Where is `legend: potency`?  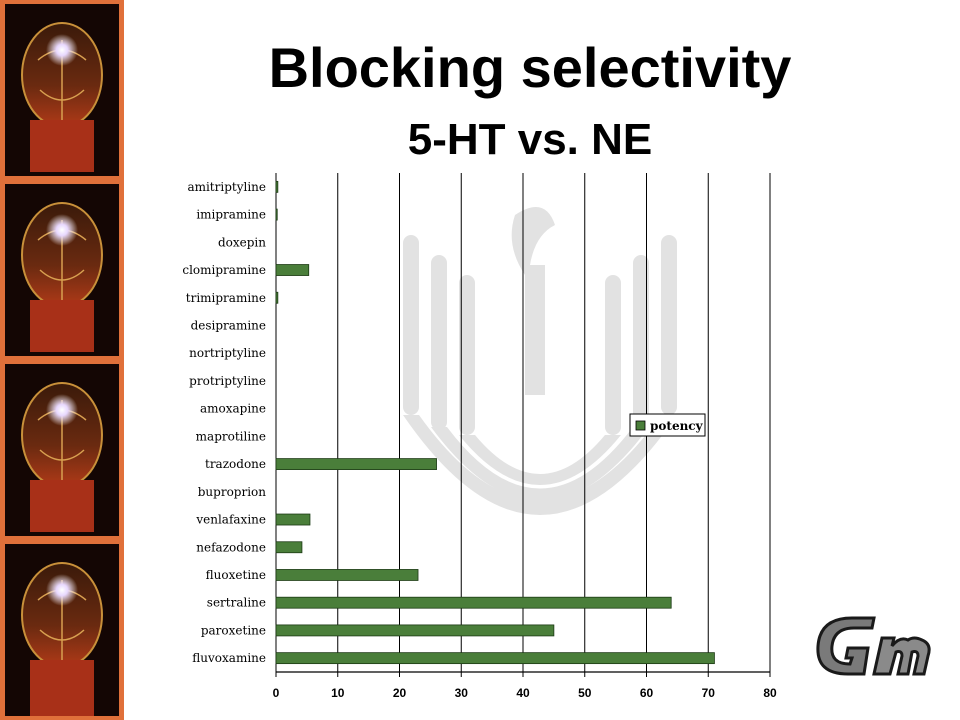
legend: potency is located at coordinates (667, 425).